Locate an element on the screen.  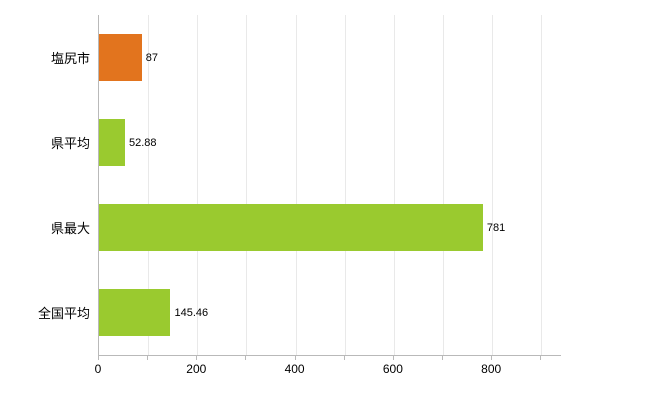
x-tick-label: 0 is located at coordinates (98, 369).